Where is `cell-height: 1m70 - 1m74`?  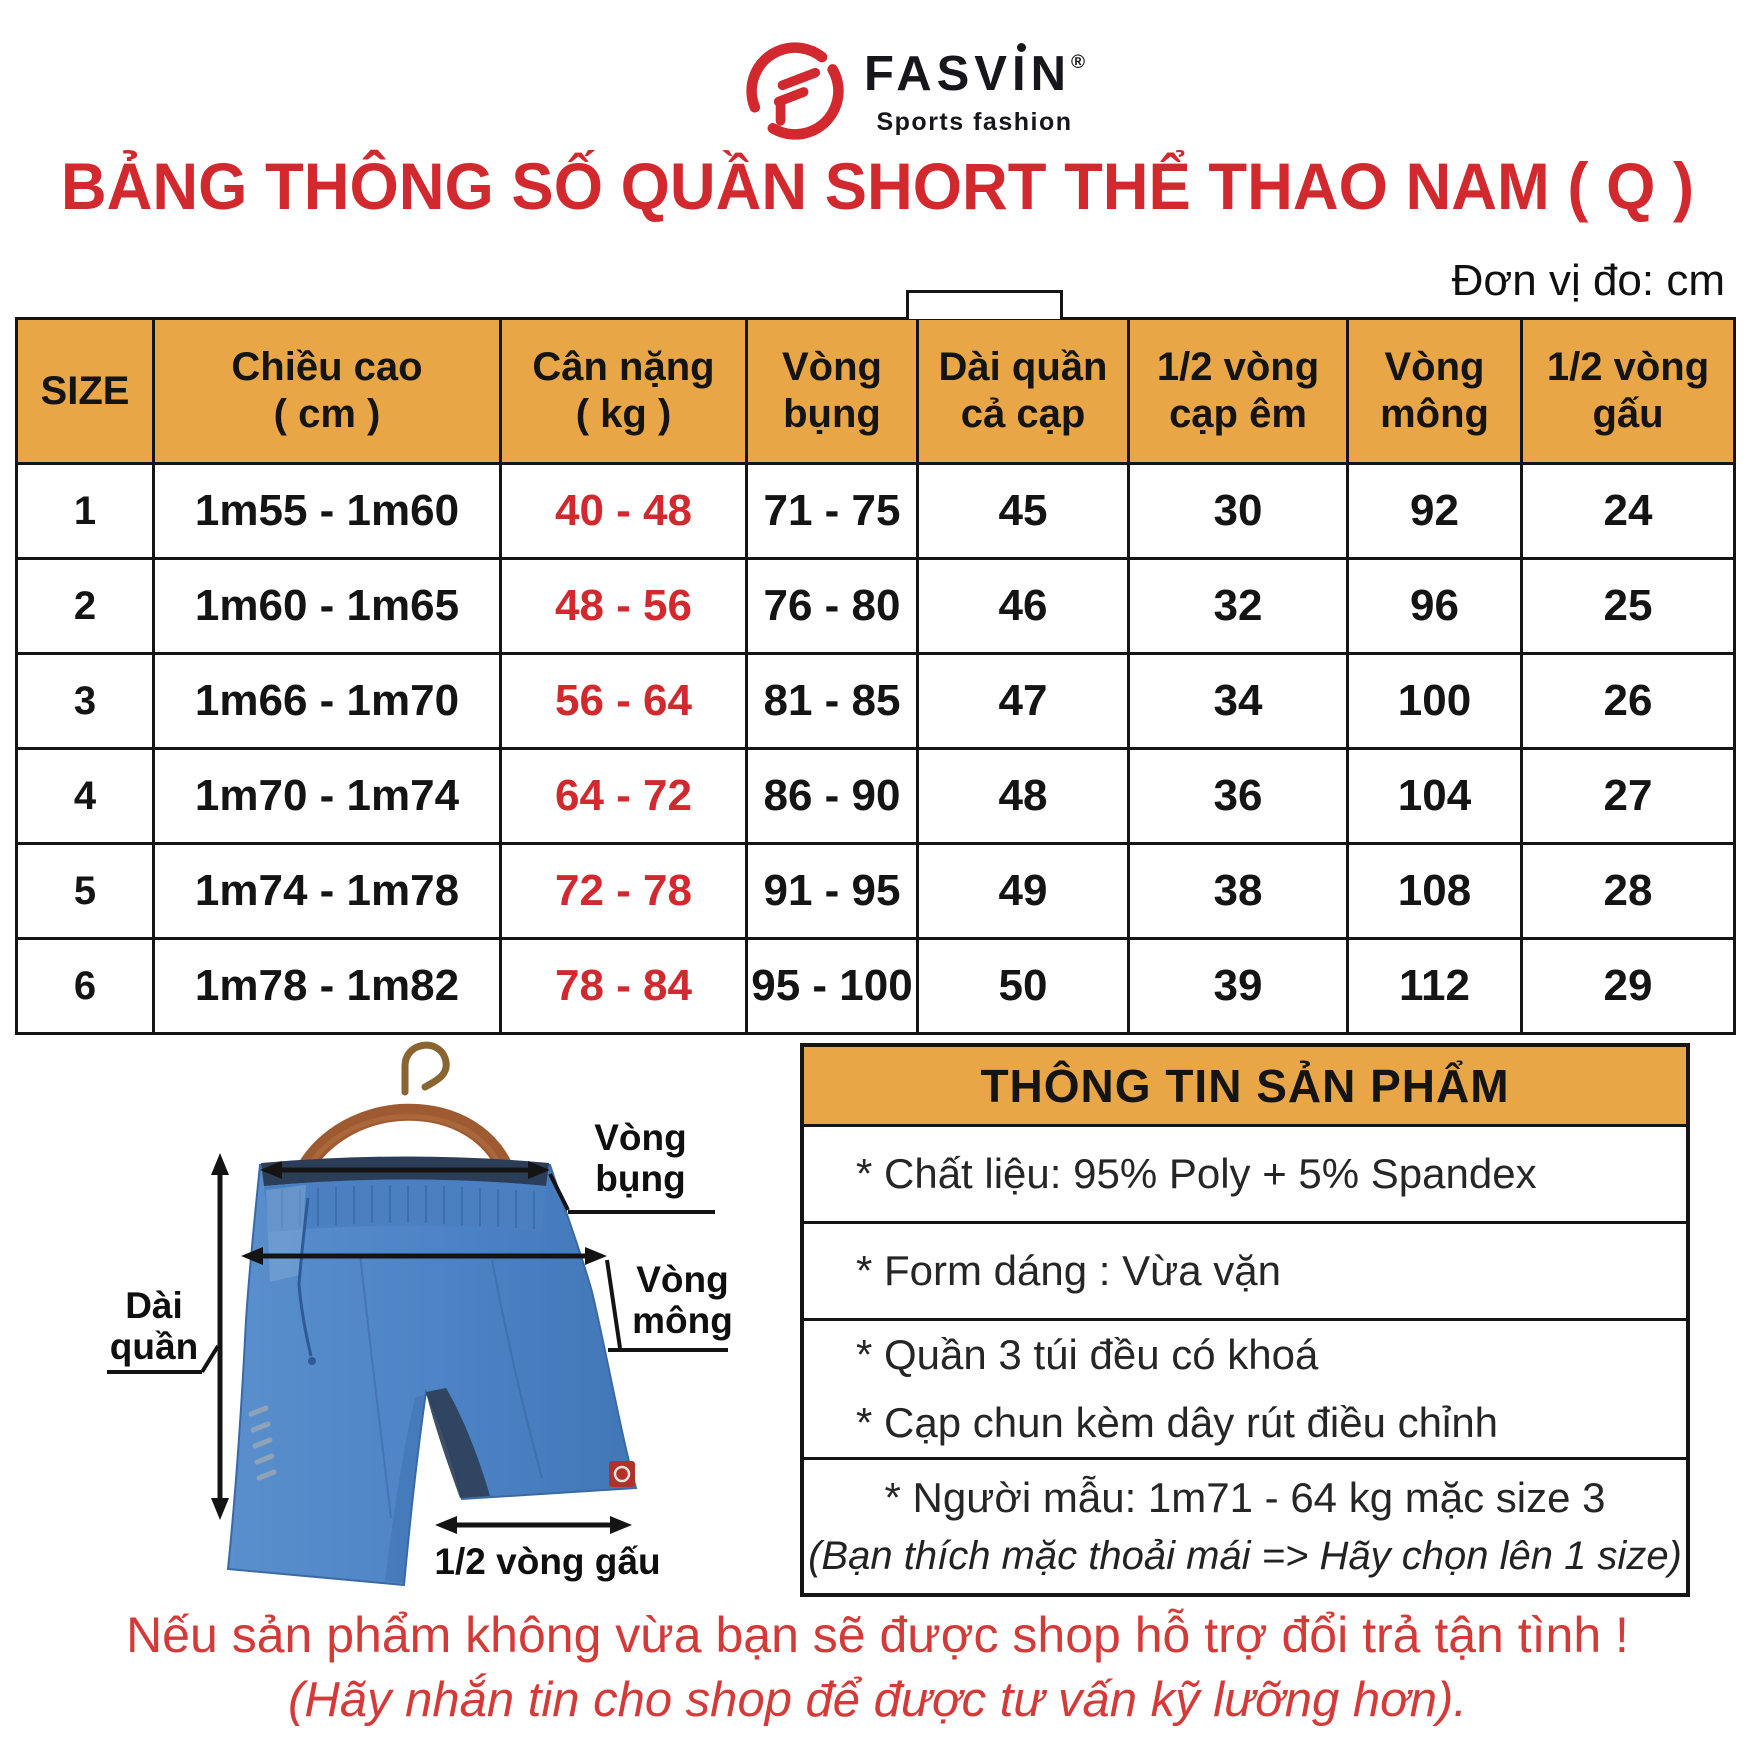
cell-height: 1m70 - 1m74 is located at coordinates (327, 796).